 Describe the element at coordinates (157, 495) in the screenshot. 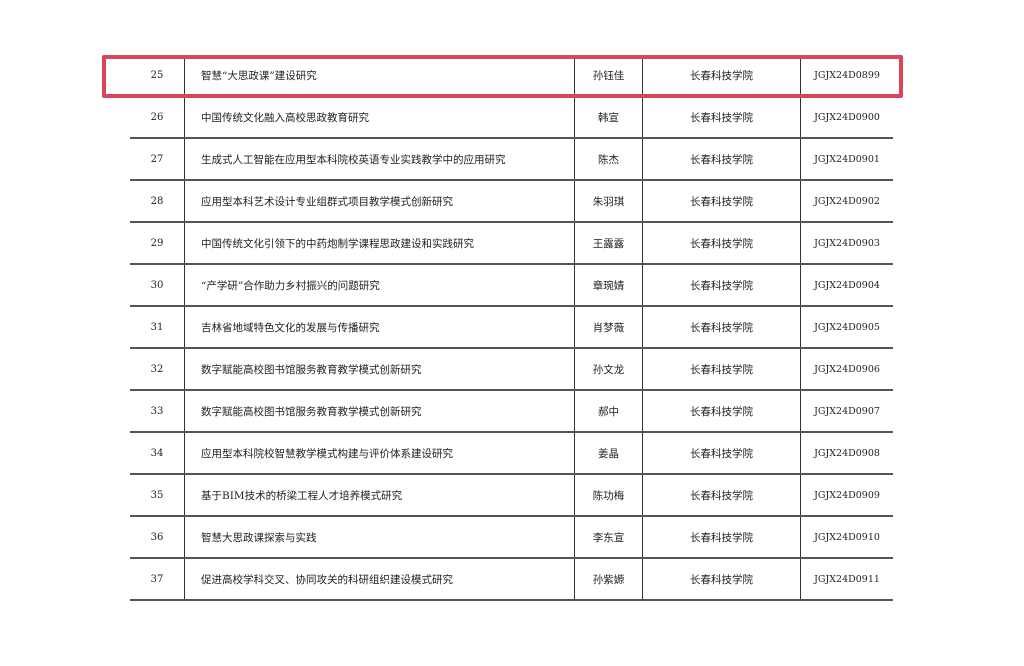

I see `row-number: 35` at that location.